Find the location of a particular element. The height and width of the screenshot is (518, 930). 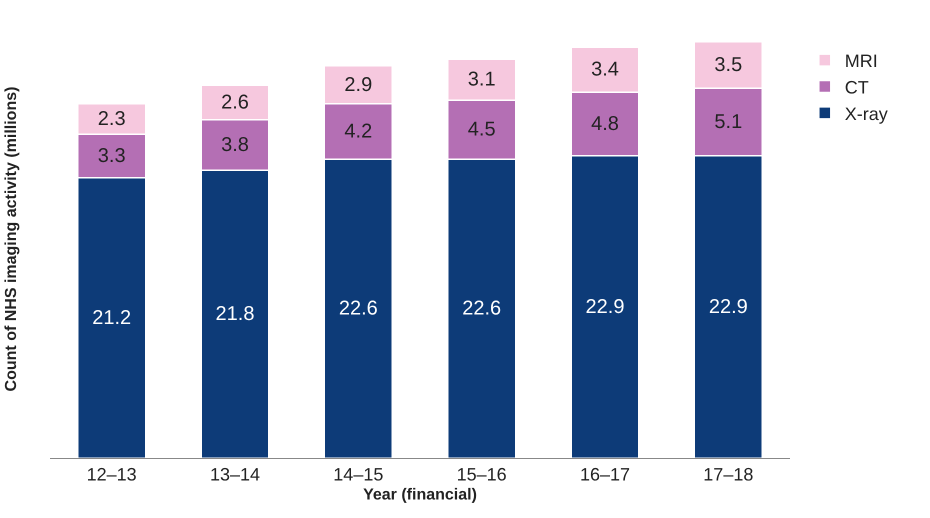

legend-label: CT is located at coordinates (856, 88).